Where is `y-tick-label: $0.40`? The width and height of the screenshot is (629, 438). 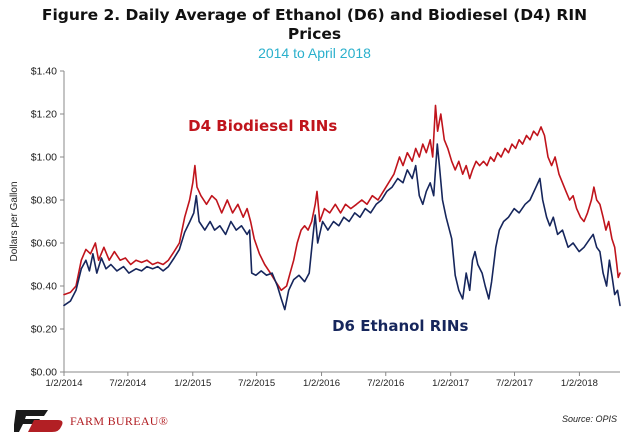 y-tick-label: $0.40 is located at coordinates (44, 287).